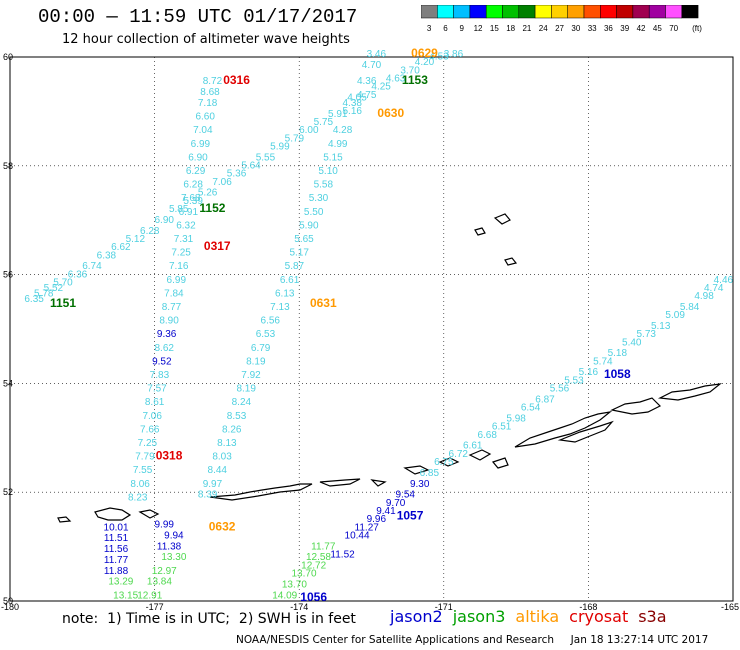  I want to click on lat-tick-label: 52, so click(8, 492).